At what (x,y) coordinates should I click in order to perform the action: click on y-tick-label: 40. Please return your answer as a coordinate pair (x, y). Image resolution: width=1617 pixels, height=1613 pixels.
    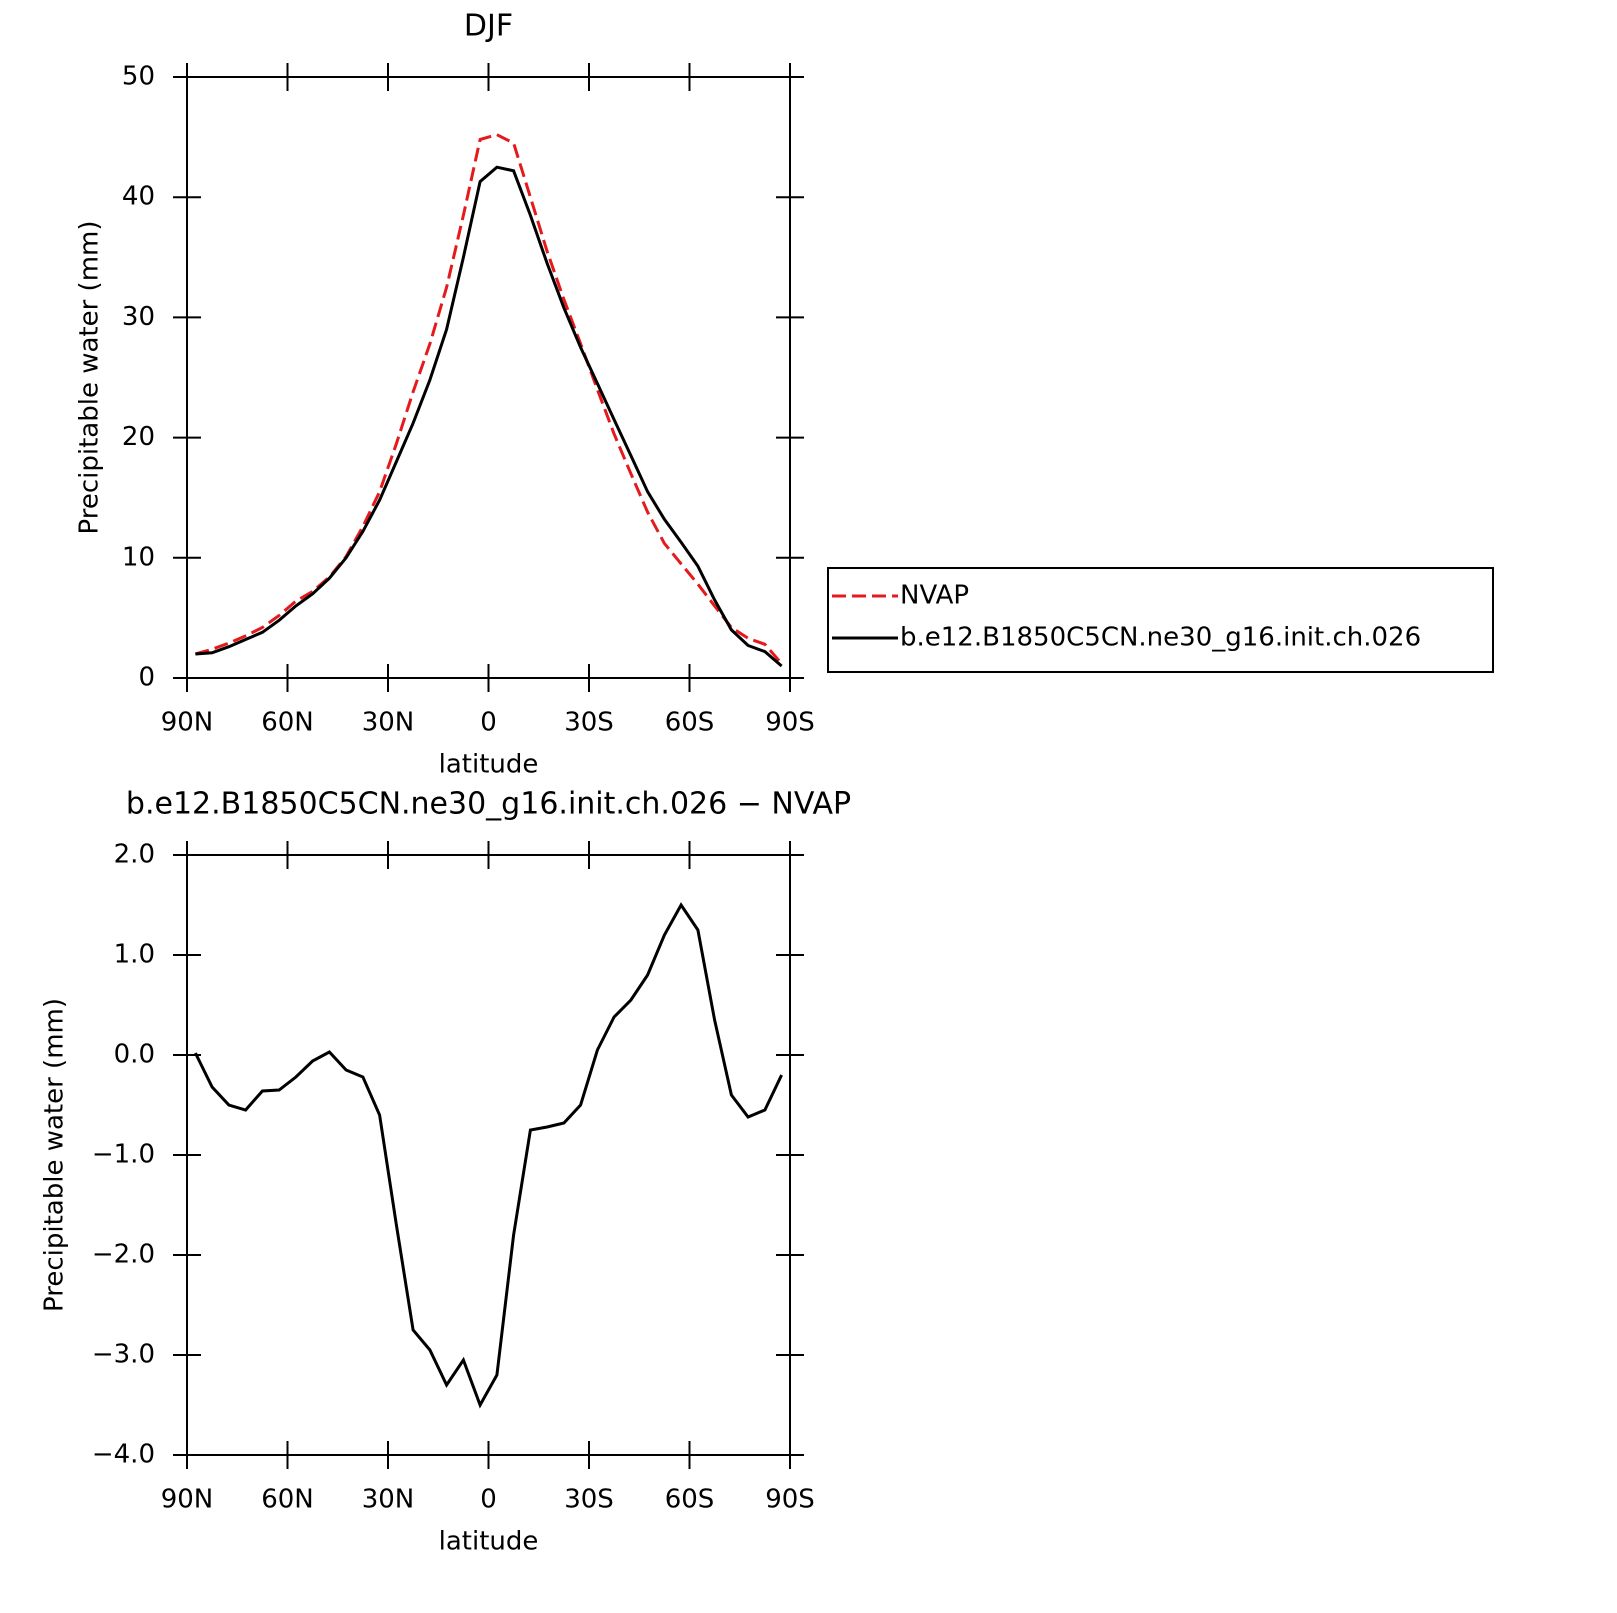
    Looking at the image, I should click on (138, 197).